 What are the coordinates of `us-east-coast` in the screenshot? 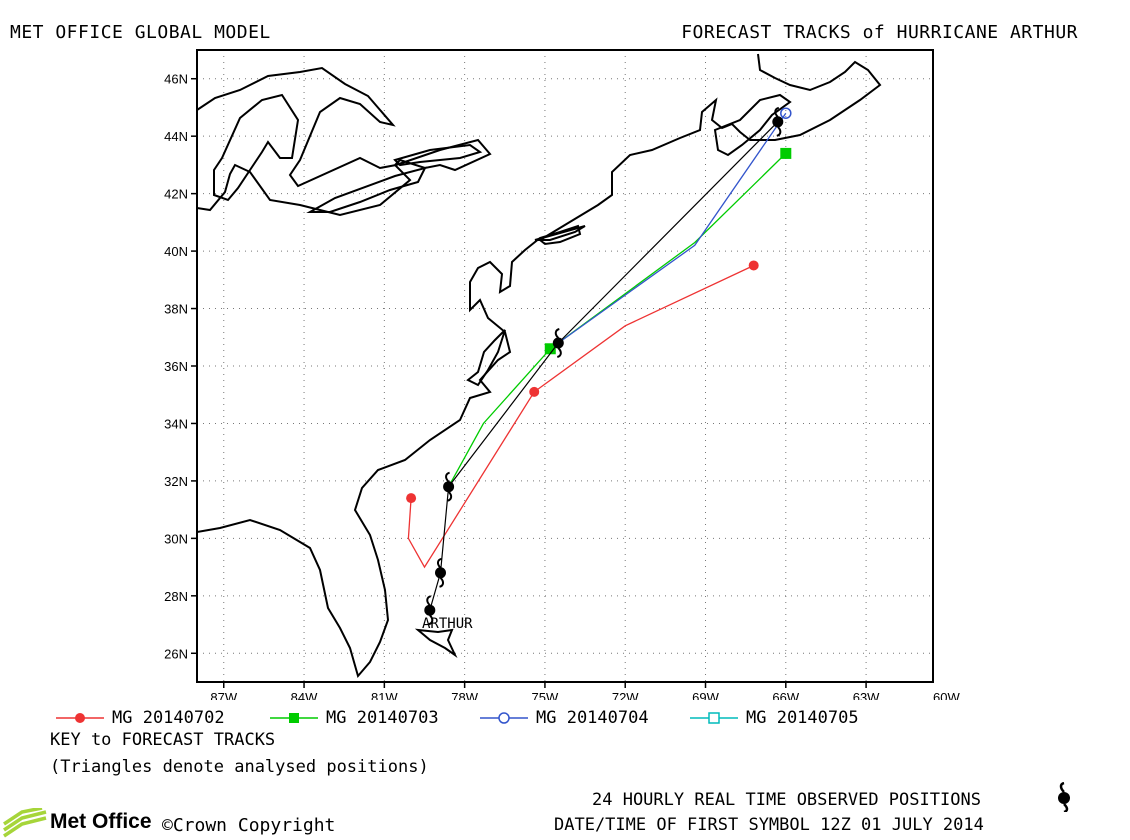 It's located at (344, 141).